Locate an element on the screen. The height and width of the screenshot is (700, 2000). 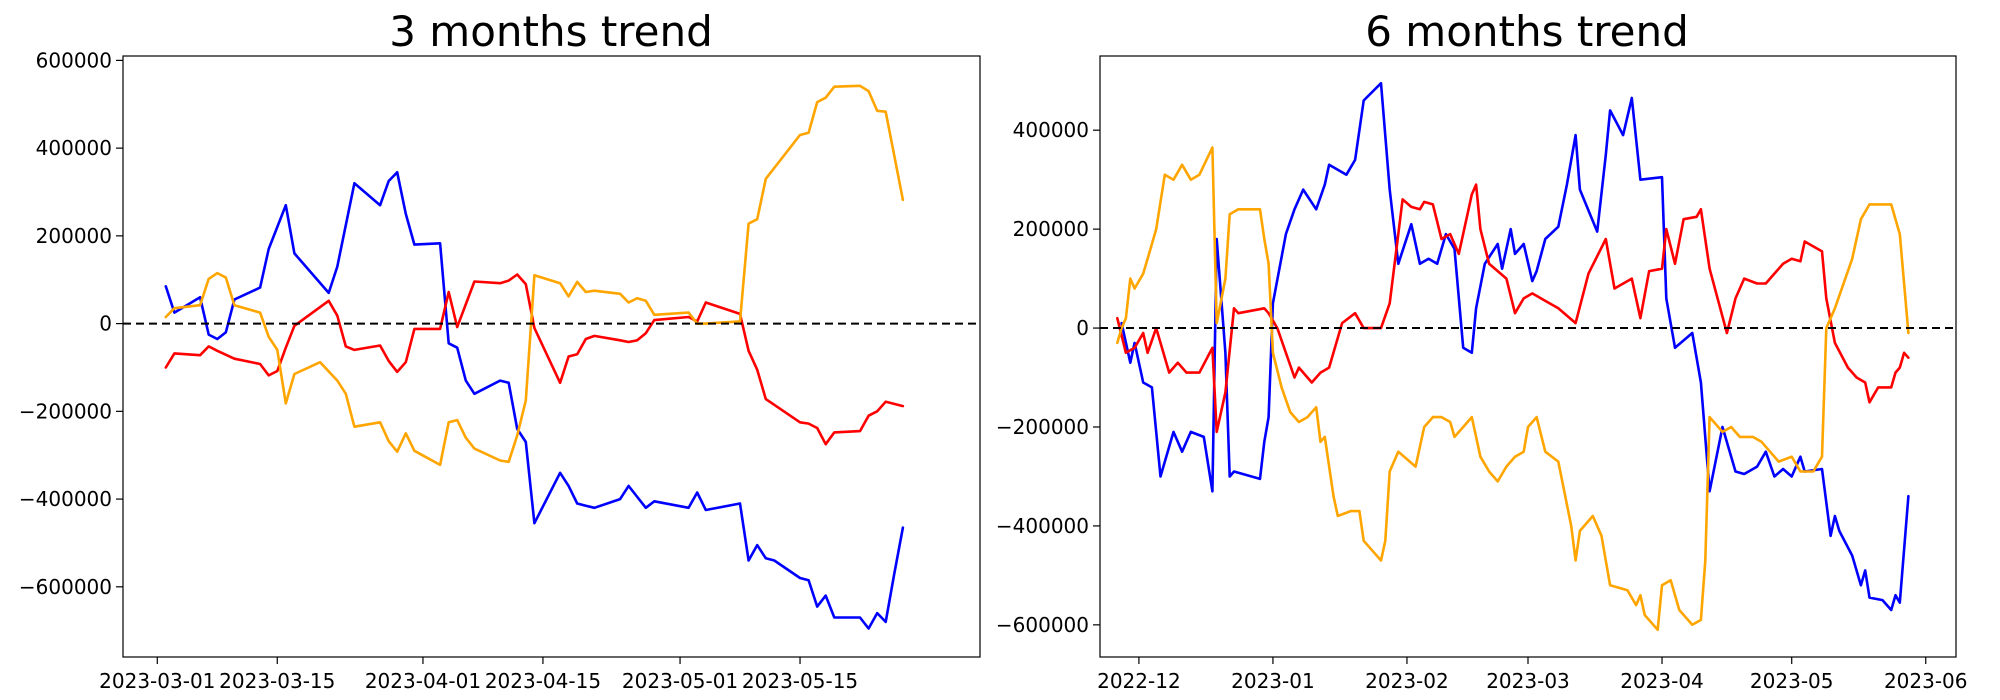
x-tick-label: 2023-05 is located at coordinates (1792, 681).